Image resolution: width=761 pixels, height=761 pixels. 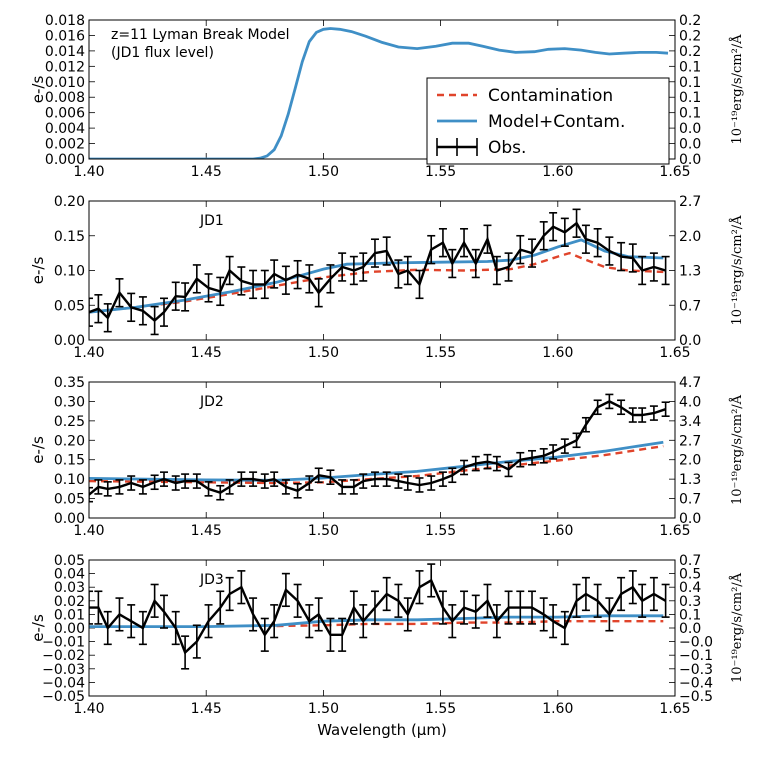 What do you see at coordinates (69, 615) in the screenshot?
I see `y-tick-label: 0.01` at bounding box center [69, 615].